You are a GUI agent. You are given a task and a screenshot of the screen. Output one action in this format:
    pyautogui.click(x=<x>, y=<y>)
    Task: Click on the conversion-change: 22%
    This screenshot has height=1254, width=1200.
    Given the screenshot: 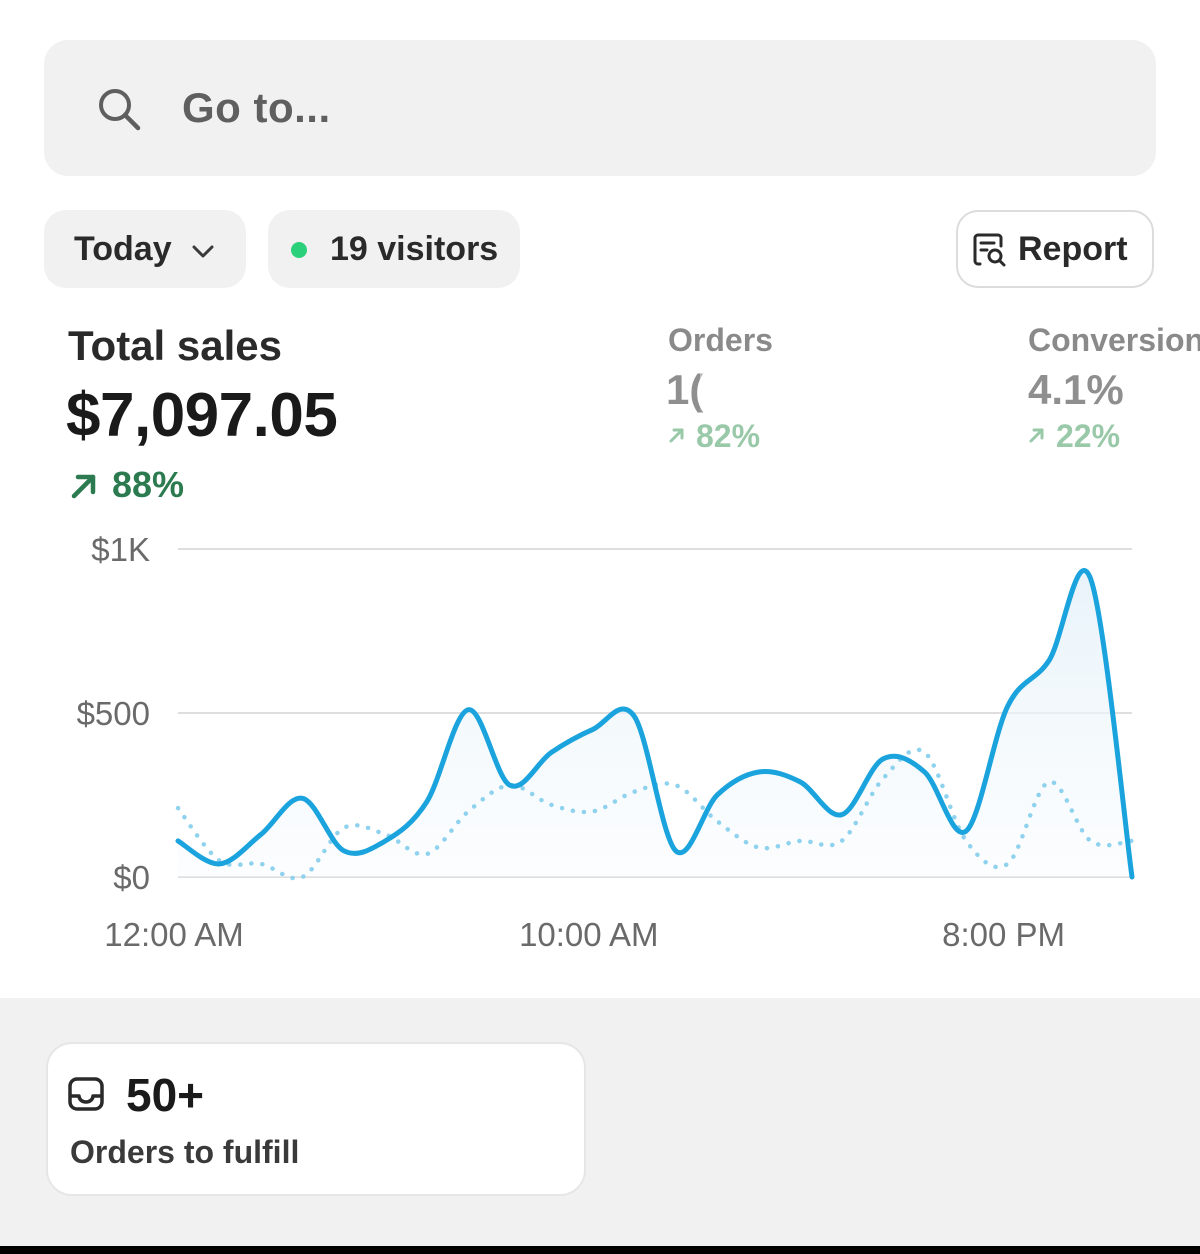 What is the action you would take?
    pyautogui.click(x=1088, y=436)
    